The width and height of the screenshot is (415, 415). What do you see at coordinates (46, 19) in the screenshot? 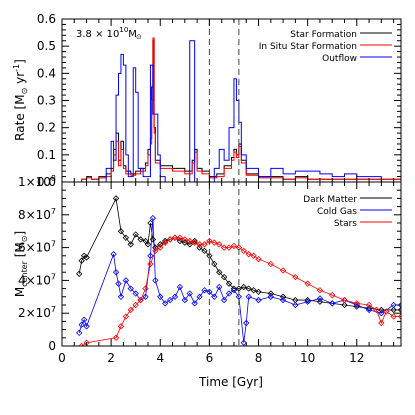
I see `top-y-tick-label: 0.6` at bounding box center [46, 19].